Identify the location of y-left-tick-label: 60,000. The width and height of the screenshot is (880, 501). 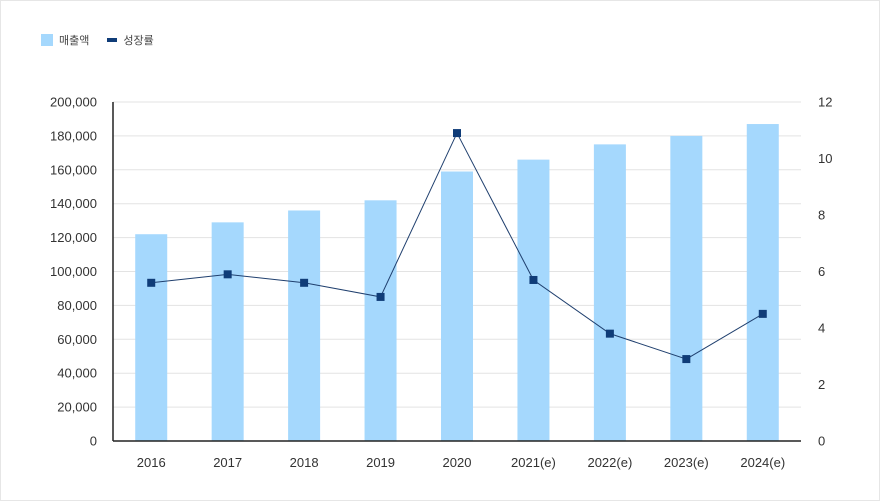
(77, 339).